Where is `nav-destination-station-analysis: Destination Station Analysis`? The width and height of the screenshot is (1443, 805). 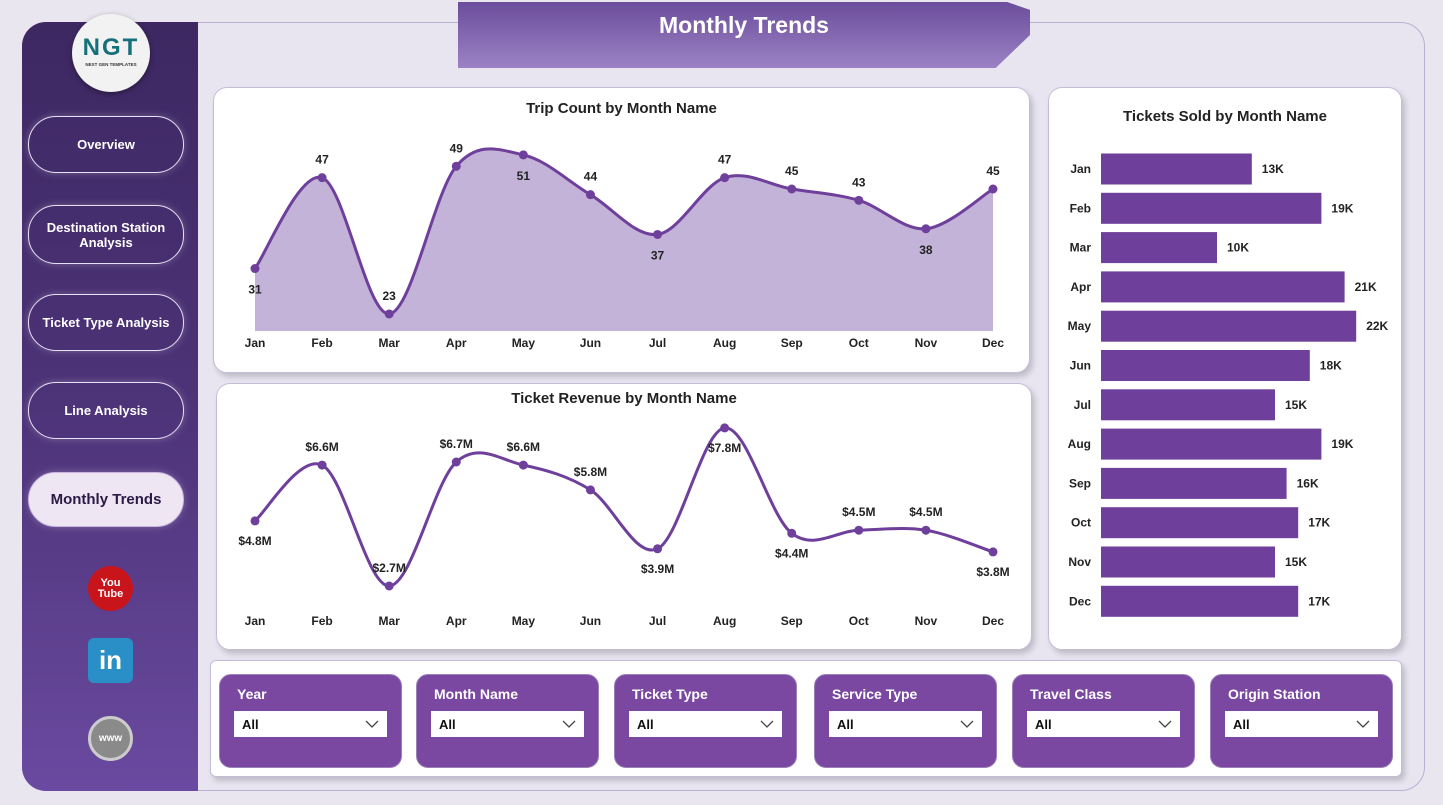 nav-destination-station-analysis: Destination Station Analysis is located at coordinates (106, 234).